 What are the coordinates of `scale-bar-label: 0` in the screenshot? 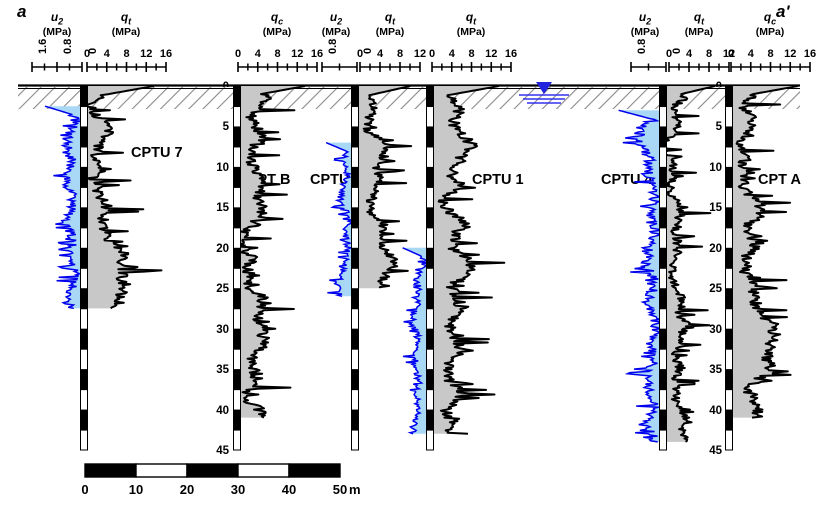 It's located at (85, 489).